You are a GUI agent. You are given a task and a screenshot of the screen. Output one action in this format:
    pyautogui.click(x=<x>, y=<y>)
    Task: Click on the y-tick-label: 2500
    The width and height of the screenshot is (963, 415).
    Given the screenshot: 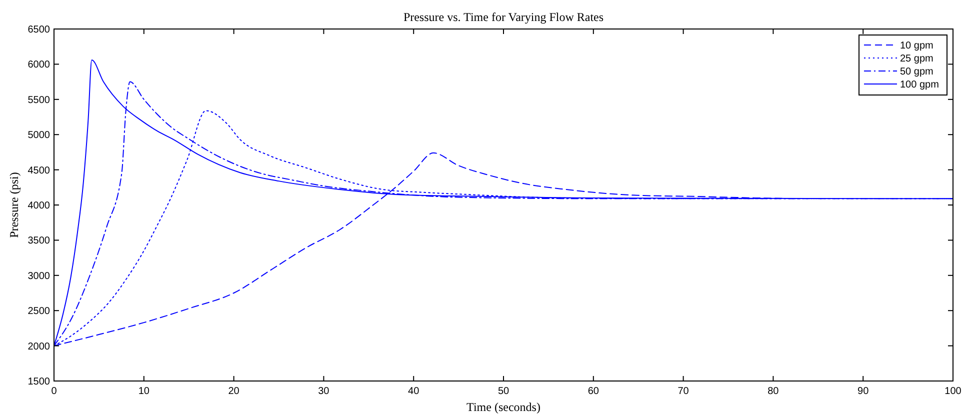 What is the action you would take?
    pyautogui.click(x=39, y=312)
    